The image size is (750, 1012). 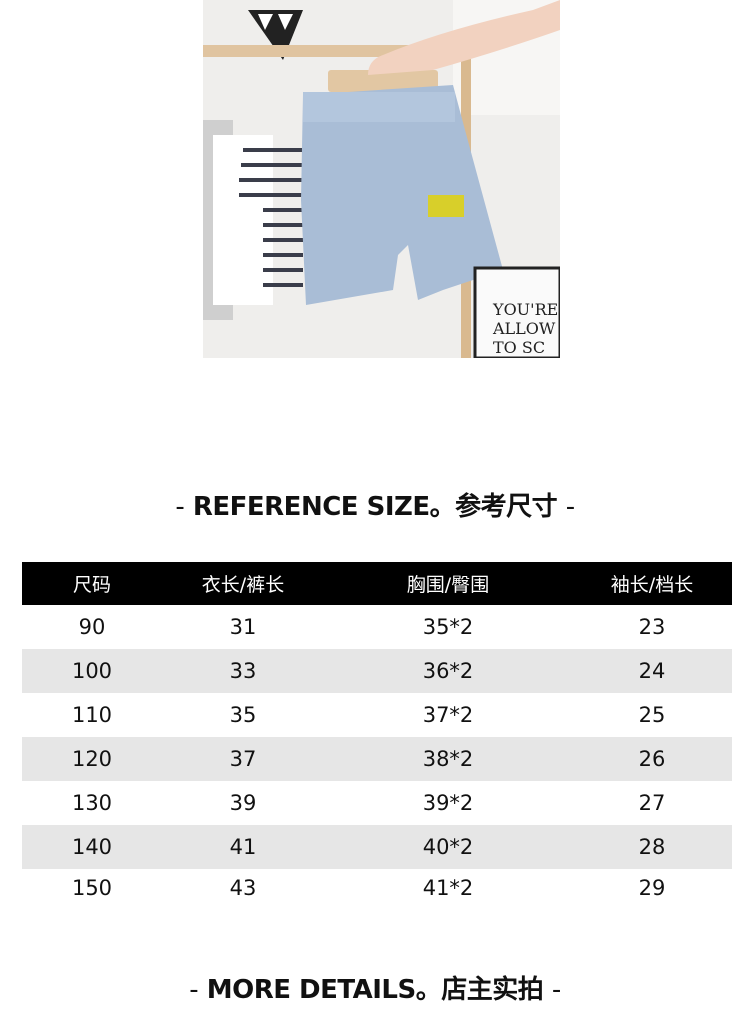 What do you see at coordinates (448, 671) in the screenshot?
I see `table-cell: 36*2` at bounding box center [448, 671].